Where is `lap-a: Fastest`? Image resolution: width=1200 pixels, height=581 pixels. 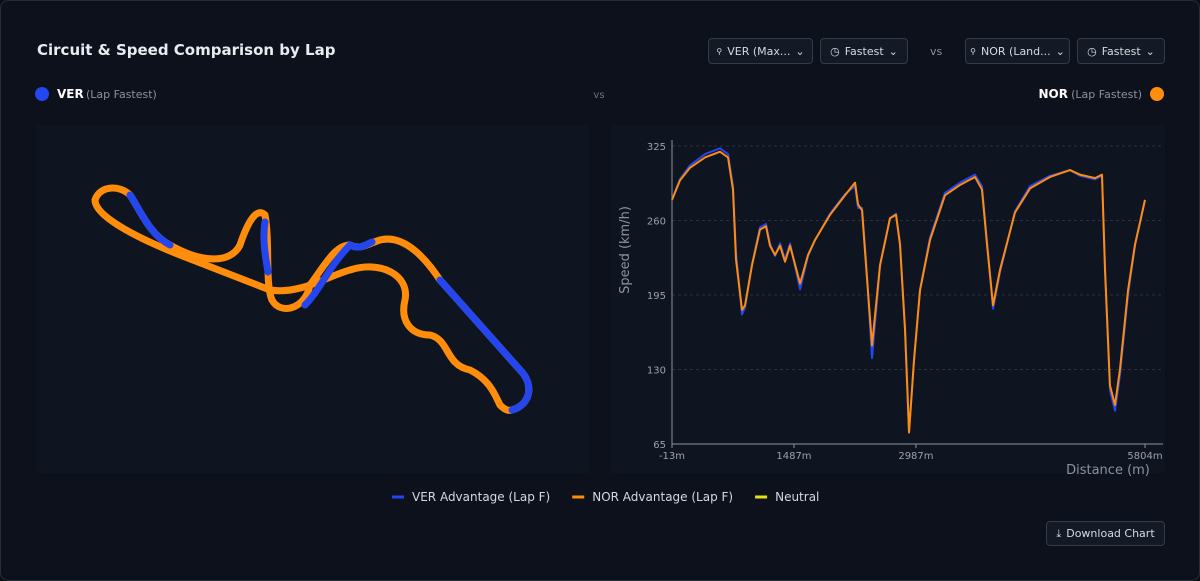 lap-a: Fastest is located at coordinates (864, 51).